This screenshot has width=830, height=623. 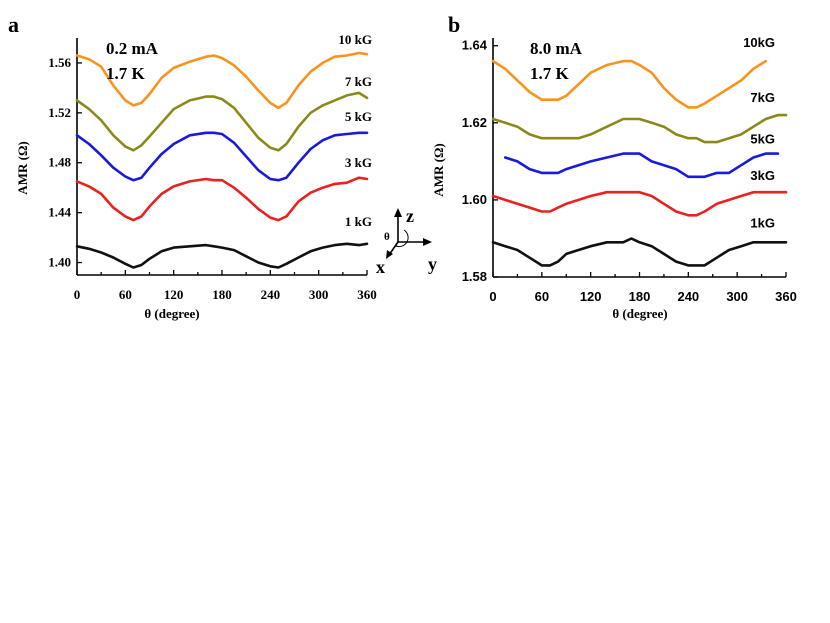 What do you see at coordinates (389, 254) in the screenshot?
I see `x-arrowhead` at bounding box center [389, 254].